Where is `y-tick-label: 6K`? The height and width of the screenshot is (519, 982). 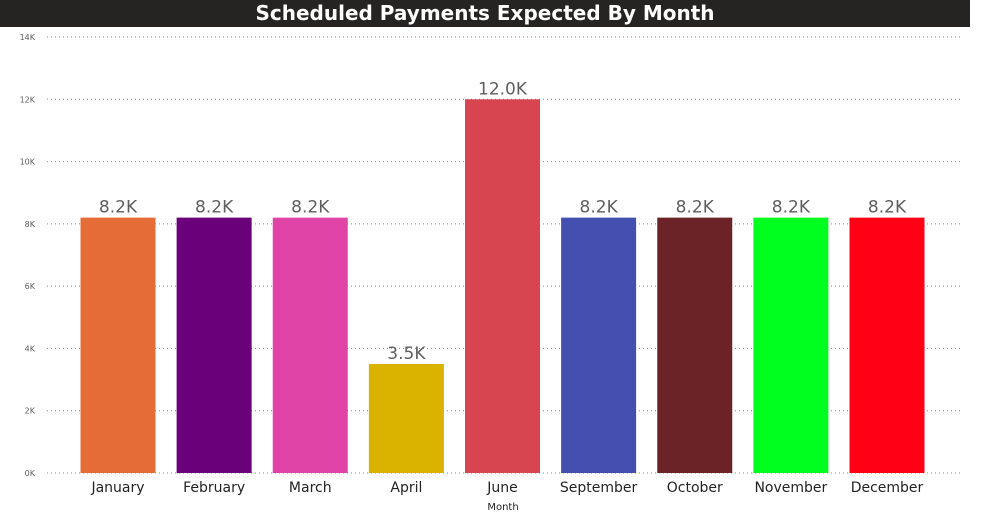 y-tick-label: 6K is located at coordinates (30, 286).